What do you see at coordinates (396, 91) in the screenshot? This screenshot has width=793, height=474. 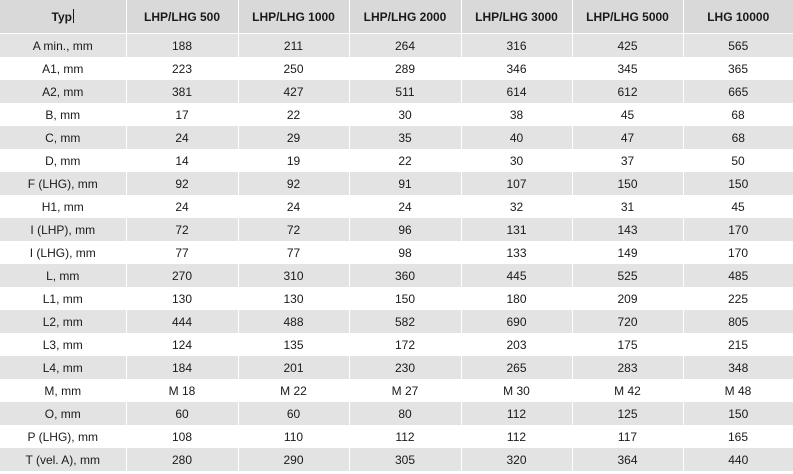 I see `table-row: A2, mm 381 427 511 614 612 665` at bounding box center [396, 91].